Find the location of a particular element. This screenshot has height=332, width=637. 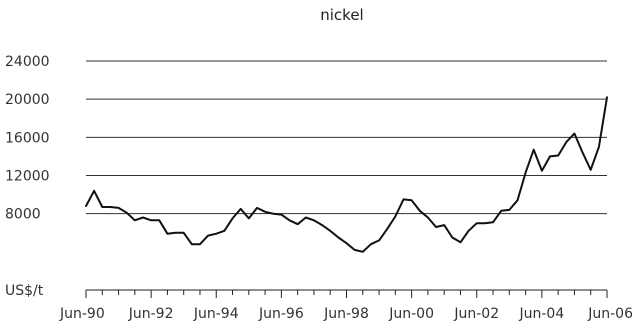

x-tick-label-jun-00: Jun-00 is located at coordinates (411, 314).